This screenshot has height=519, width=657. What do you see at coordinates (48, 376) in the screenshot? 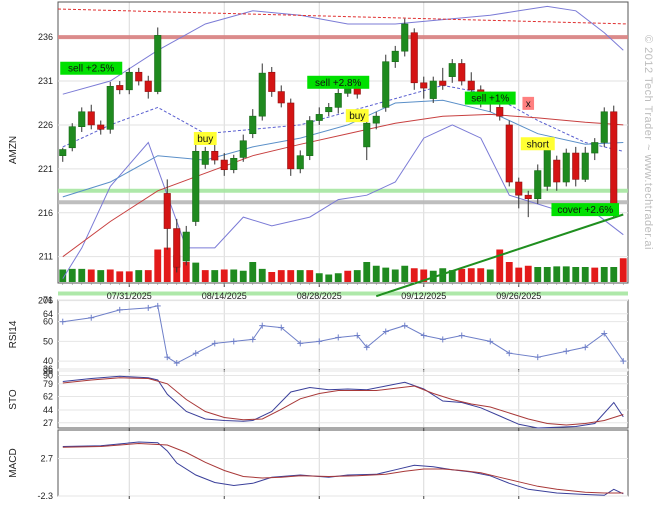
I see `y-tick-label: 90` at bounding box center [48, 376].